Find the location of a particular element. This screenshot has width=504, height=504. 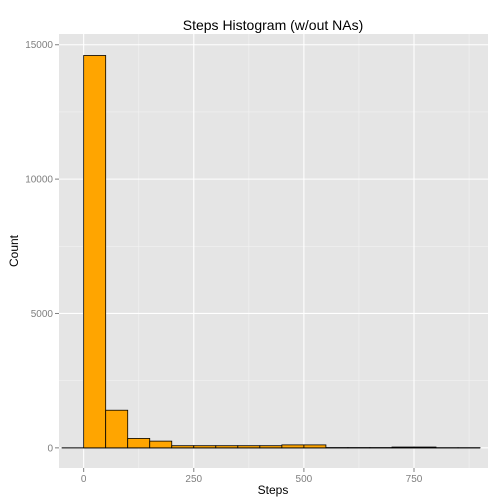

y-tick-label: 0 is located at coordinates (50, 448).